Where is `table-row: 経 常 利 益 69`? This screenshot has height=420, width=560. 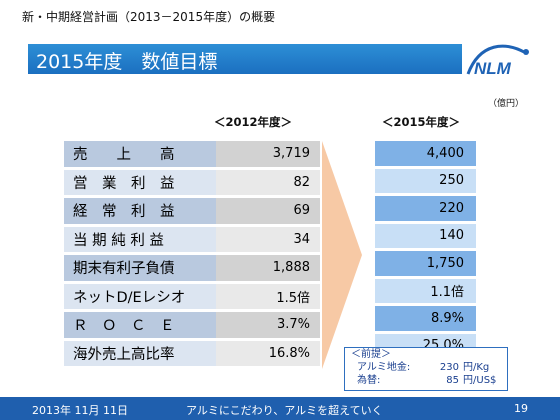
table-row: 経 常 利 益 69 is located at coordinates (192, 211).